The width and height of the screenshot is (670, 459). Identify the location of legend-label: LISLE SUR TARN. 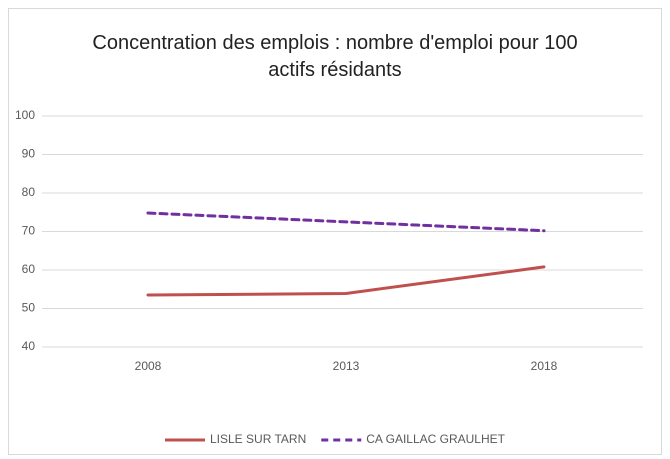
(258, 439).